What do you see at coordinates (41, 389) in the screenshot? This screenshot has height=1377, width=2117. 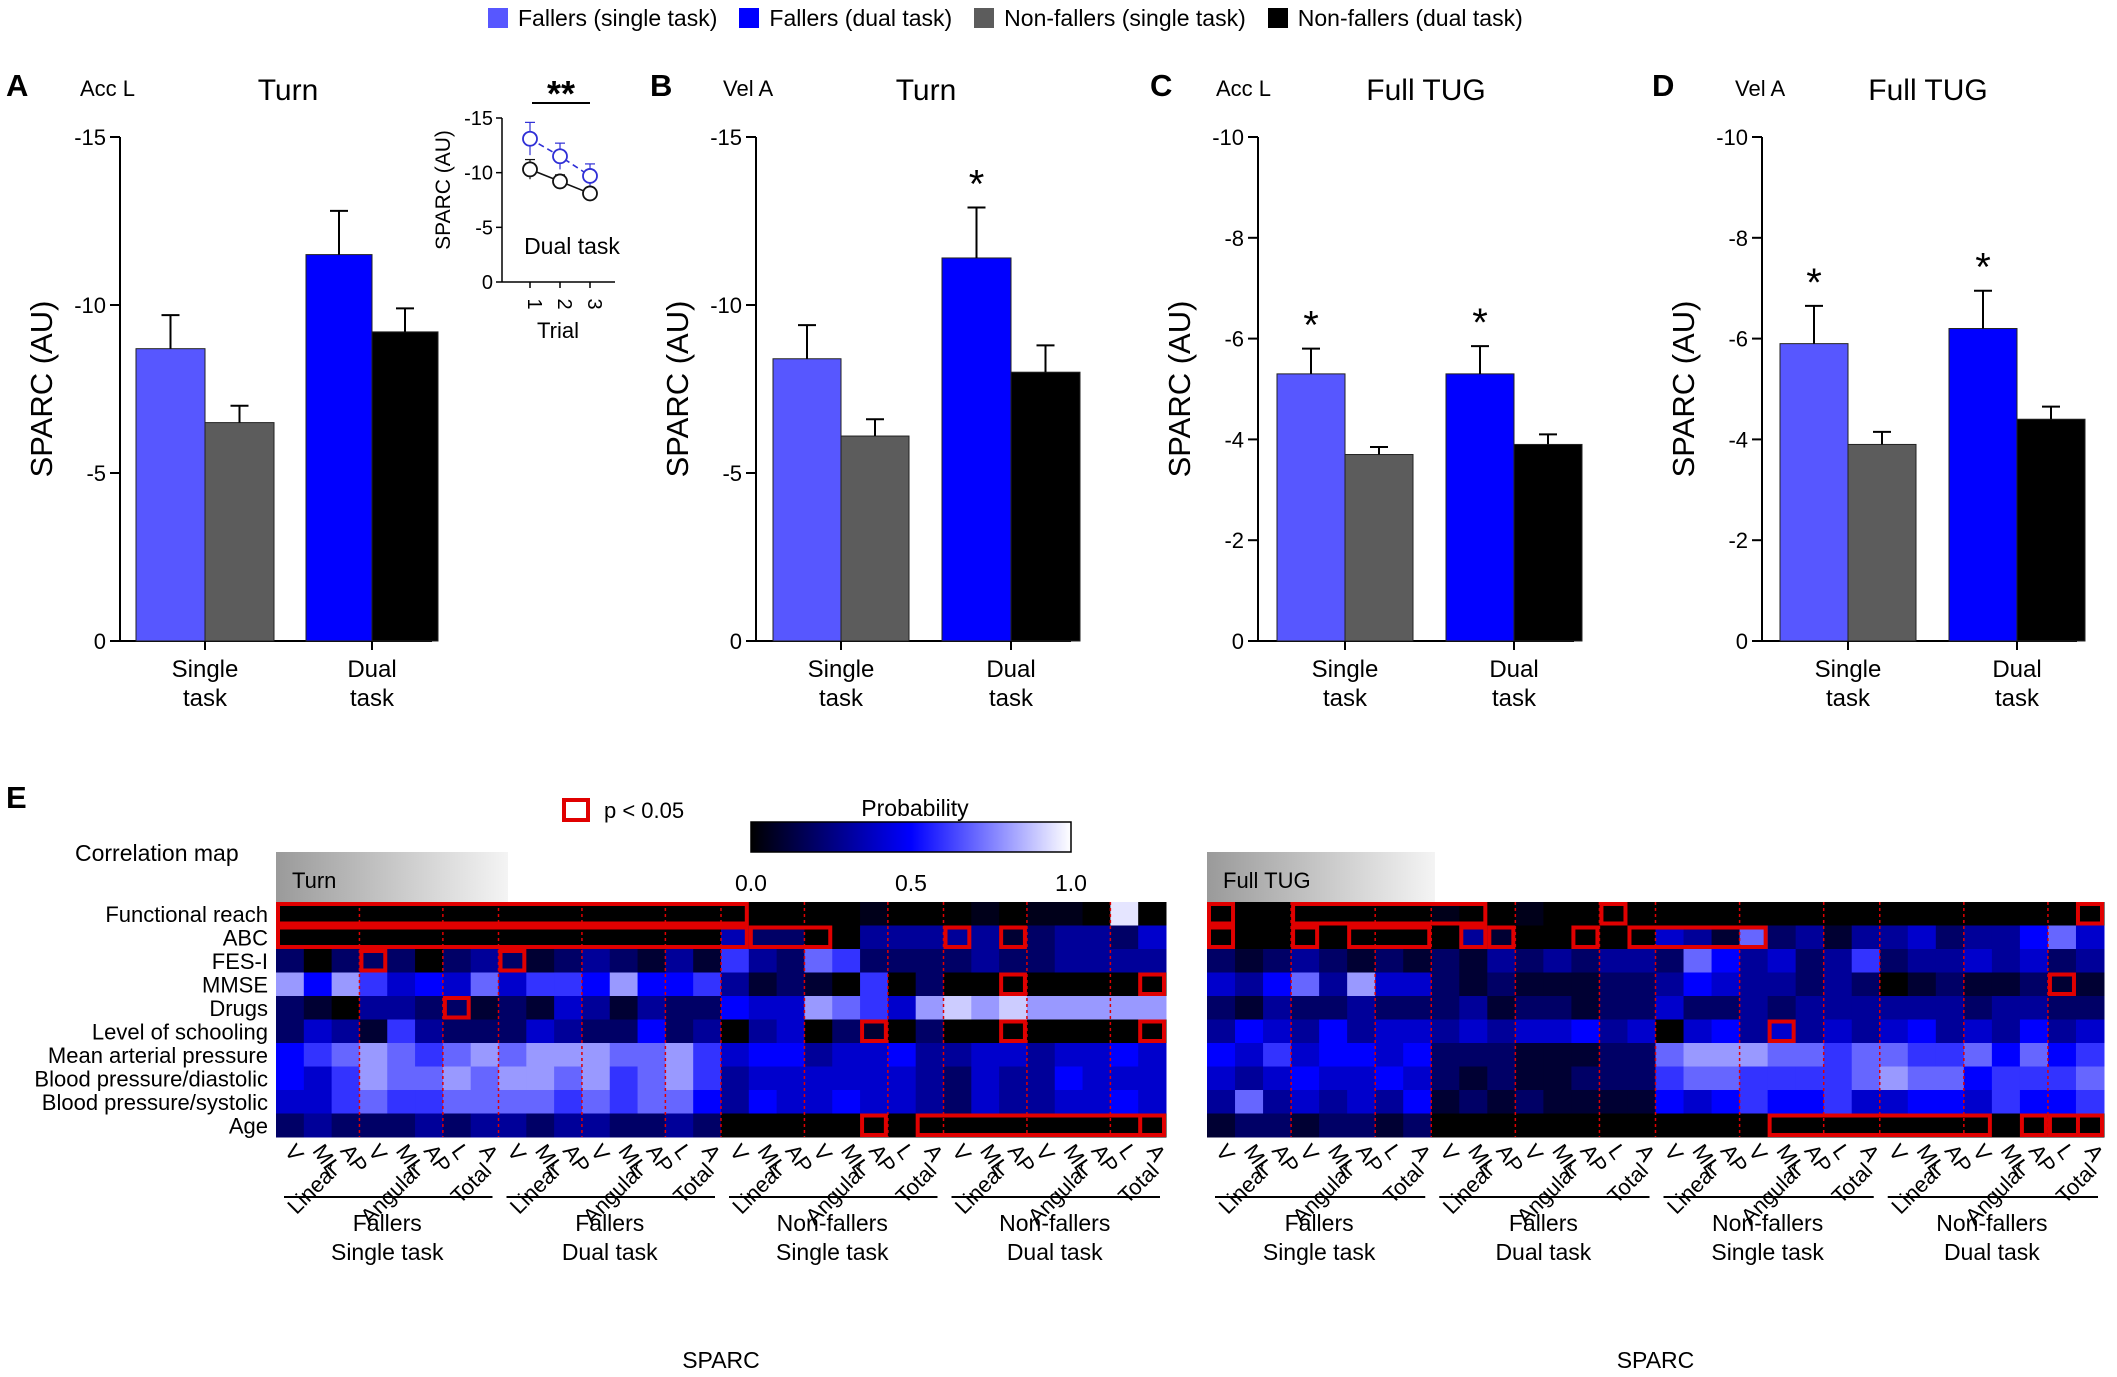 I see `y-axis-label: SPARC (AU)` at bounding box center [41, 389].